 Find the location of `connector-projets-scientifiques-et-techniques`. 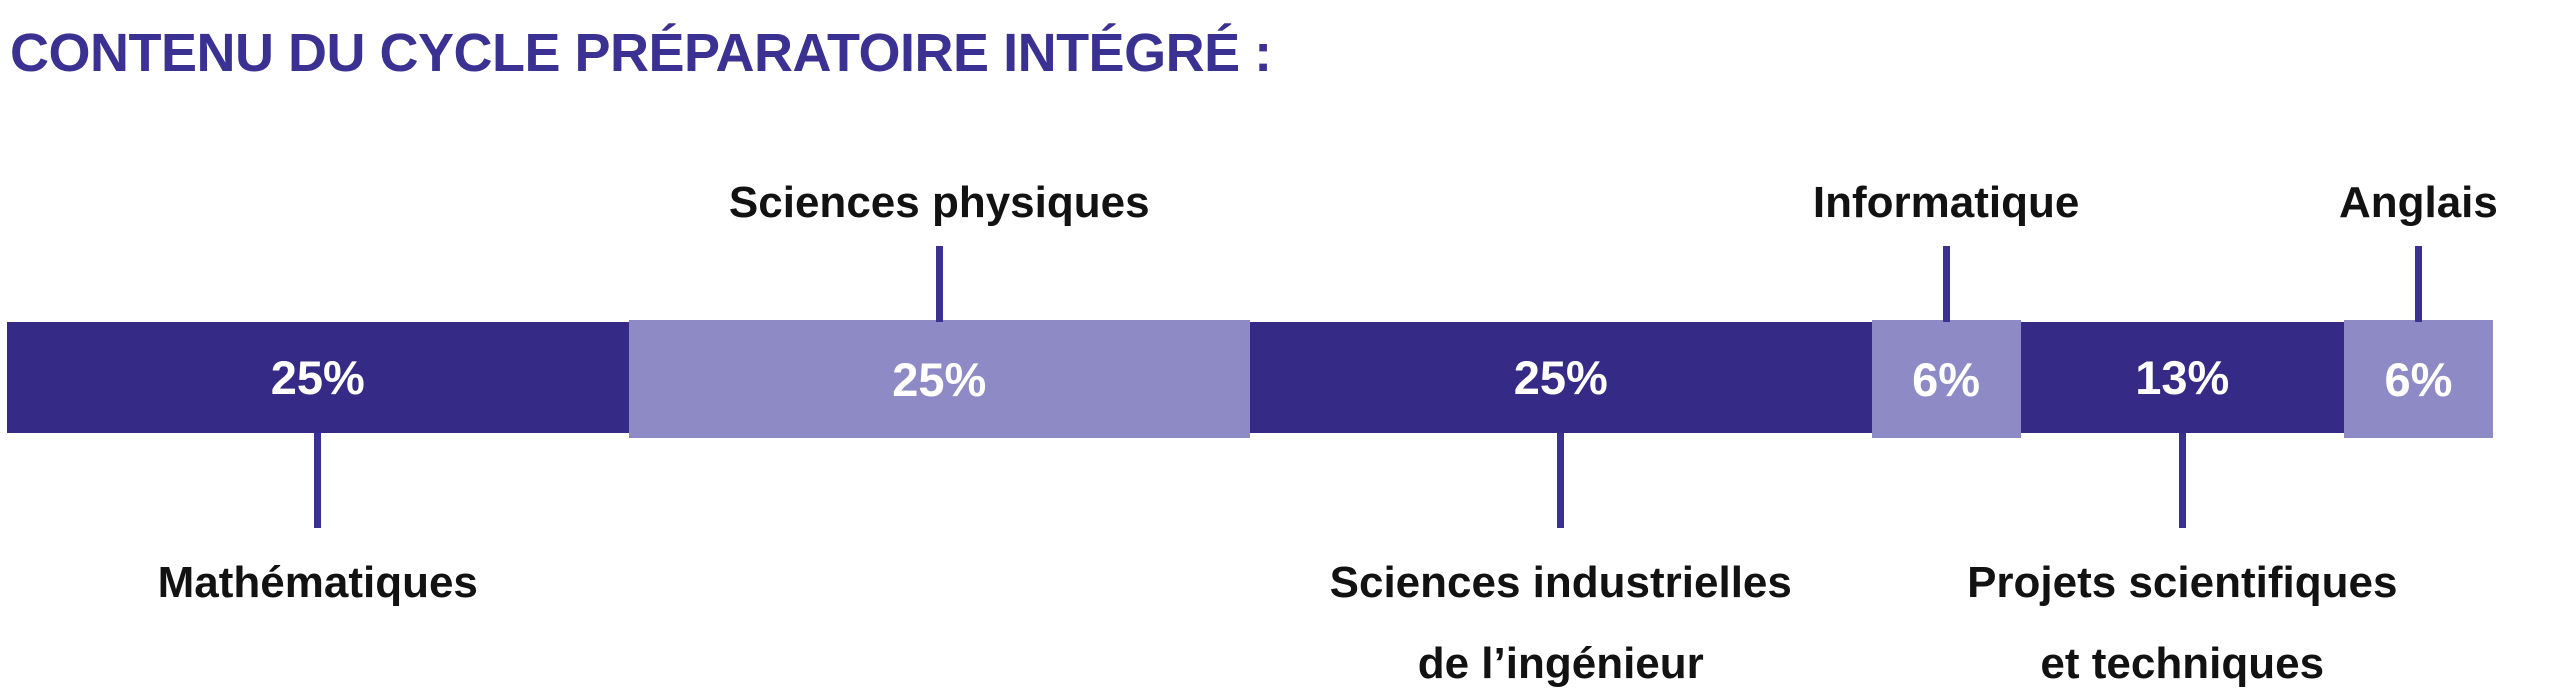

connector-projets-scientifiques-et-techniques is located at coordinates (2182, 480).